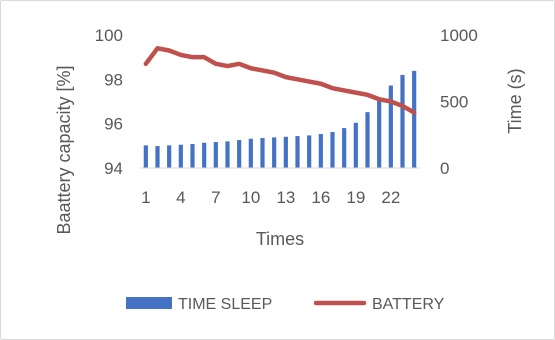 The image size is (555, 340). Describe the element at coordinates (408, 304) in the screenshot. I see `legend-label-battery: BATTERY` at that location.